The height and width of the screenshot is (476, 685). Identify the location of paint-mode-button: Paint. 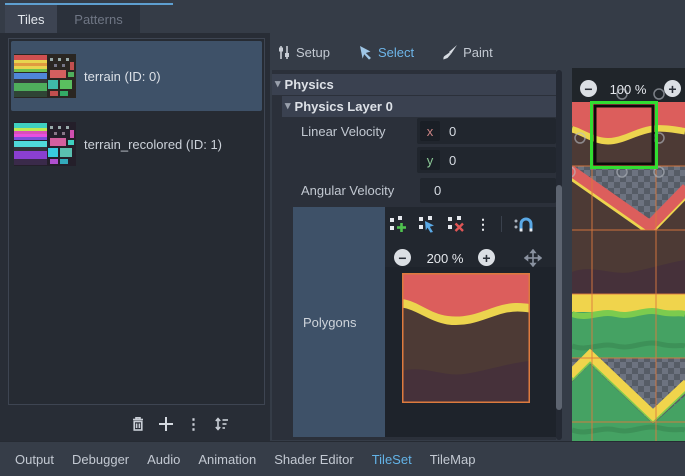
(467, 52).